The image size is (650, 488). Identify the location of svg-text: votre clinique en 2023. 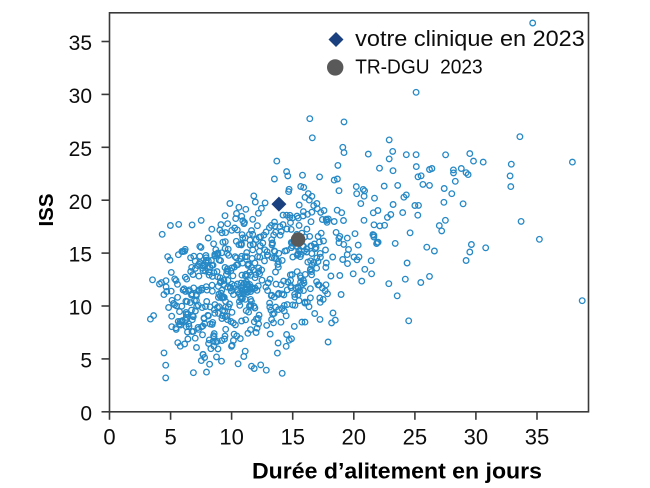
(470, 38).